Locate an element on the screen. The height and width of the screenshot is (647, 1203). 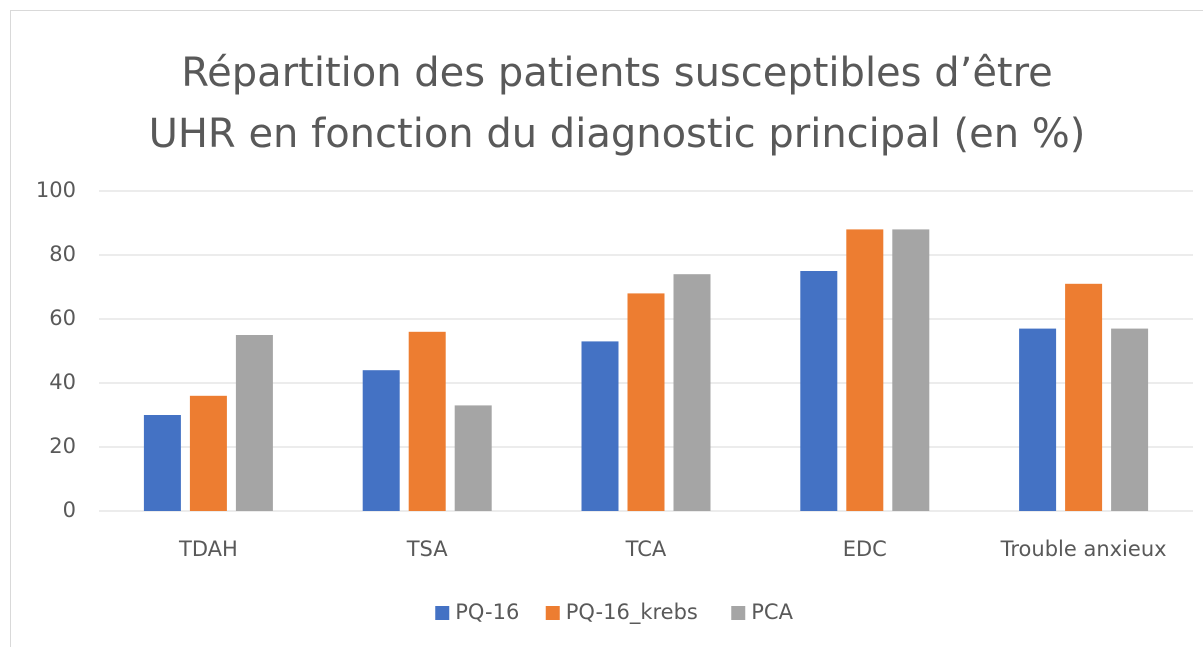
x-tick-label: EDC is located at coordinates (865, 549).